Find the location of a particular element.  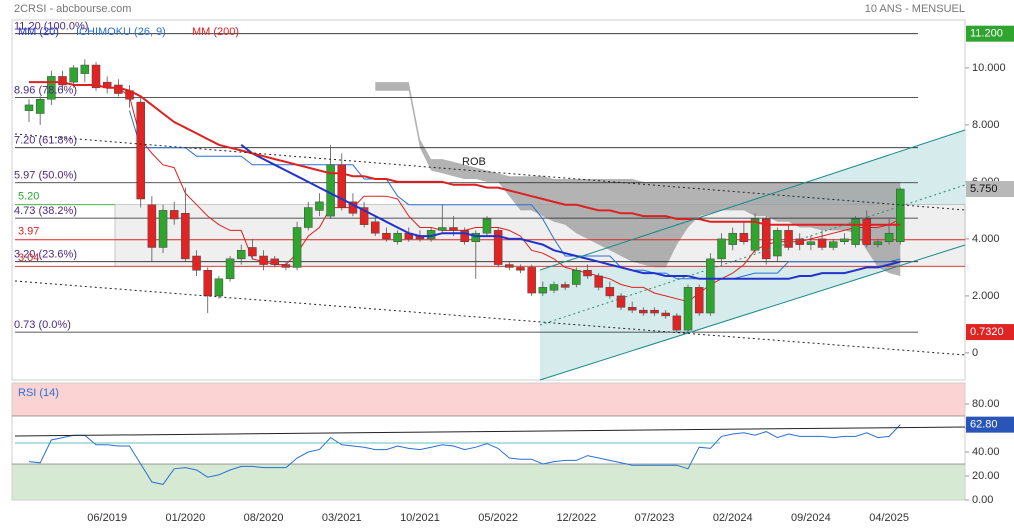

y-tick-label: 8.000 is located at coordinates (986, 125).